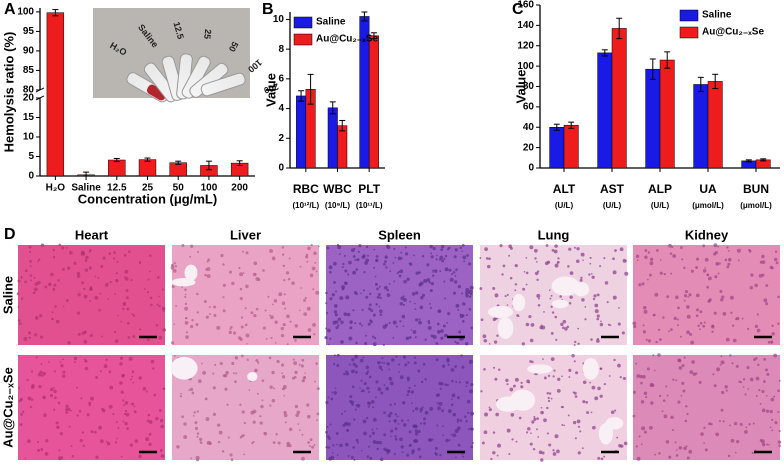 Image resolution: width=784 pixels, height=472 pixels. Describe the element at coordinates (29, 51) in the screenshot. I see `y-tick-label: 90` at that location.